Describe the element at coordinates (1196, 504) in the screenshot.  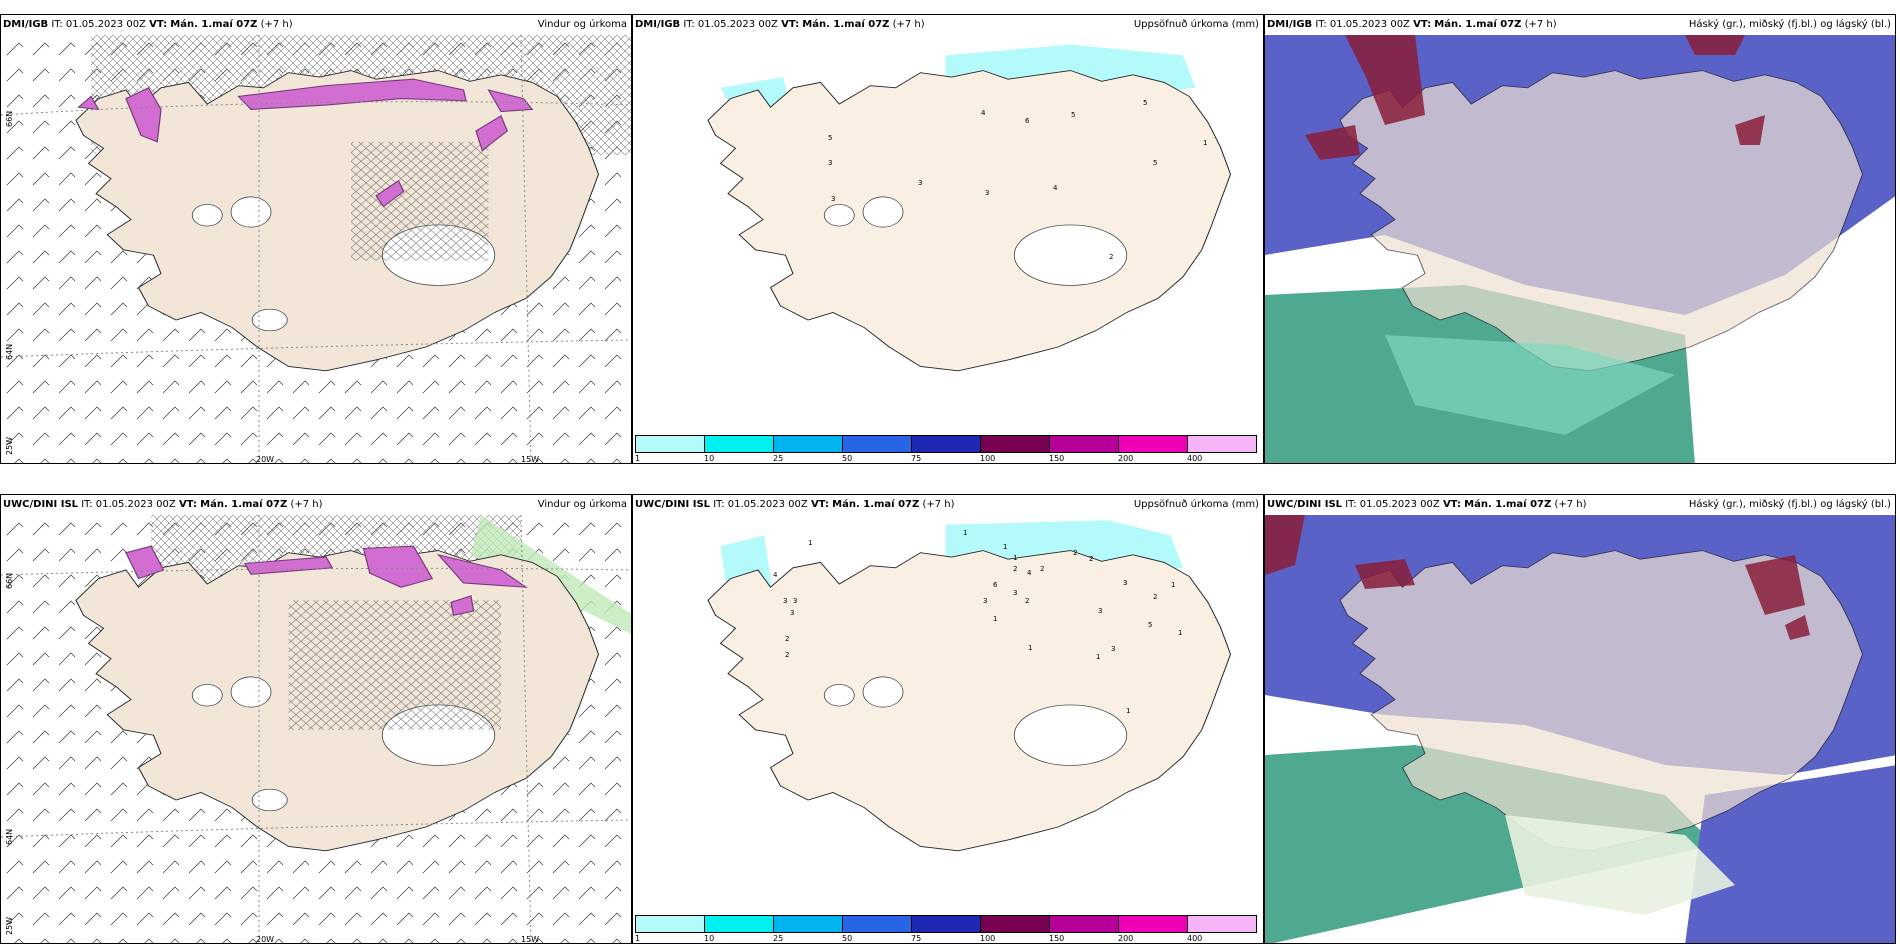
I see `field-name: Uppsöfnuð úrkoma (mm)` at that location.